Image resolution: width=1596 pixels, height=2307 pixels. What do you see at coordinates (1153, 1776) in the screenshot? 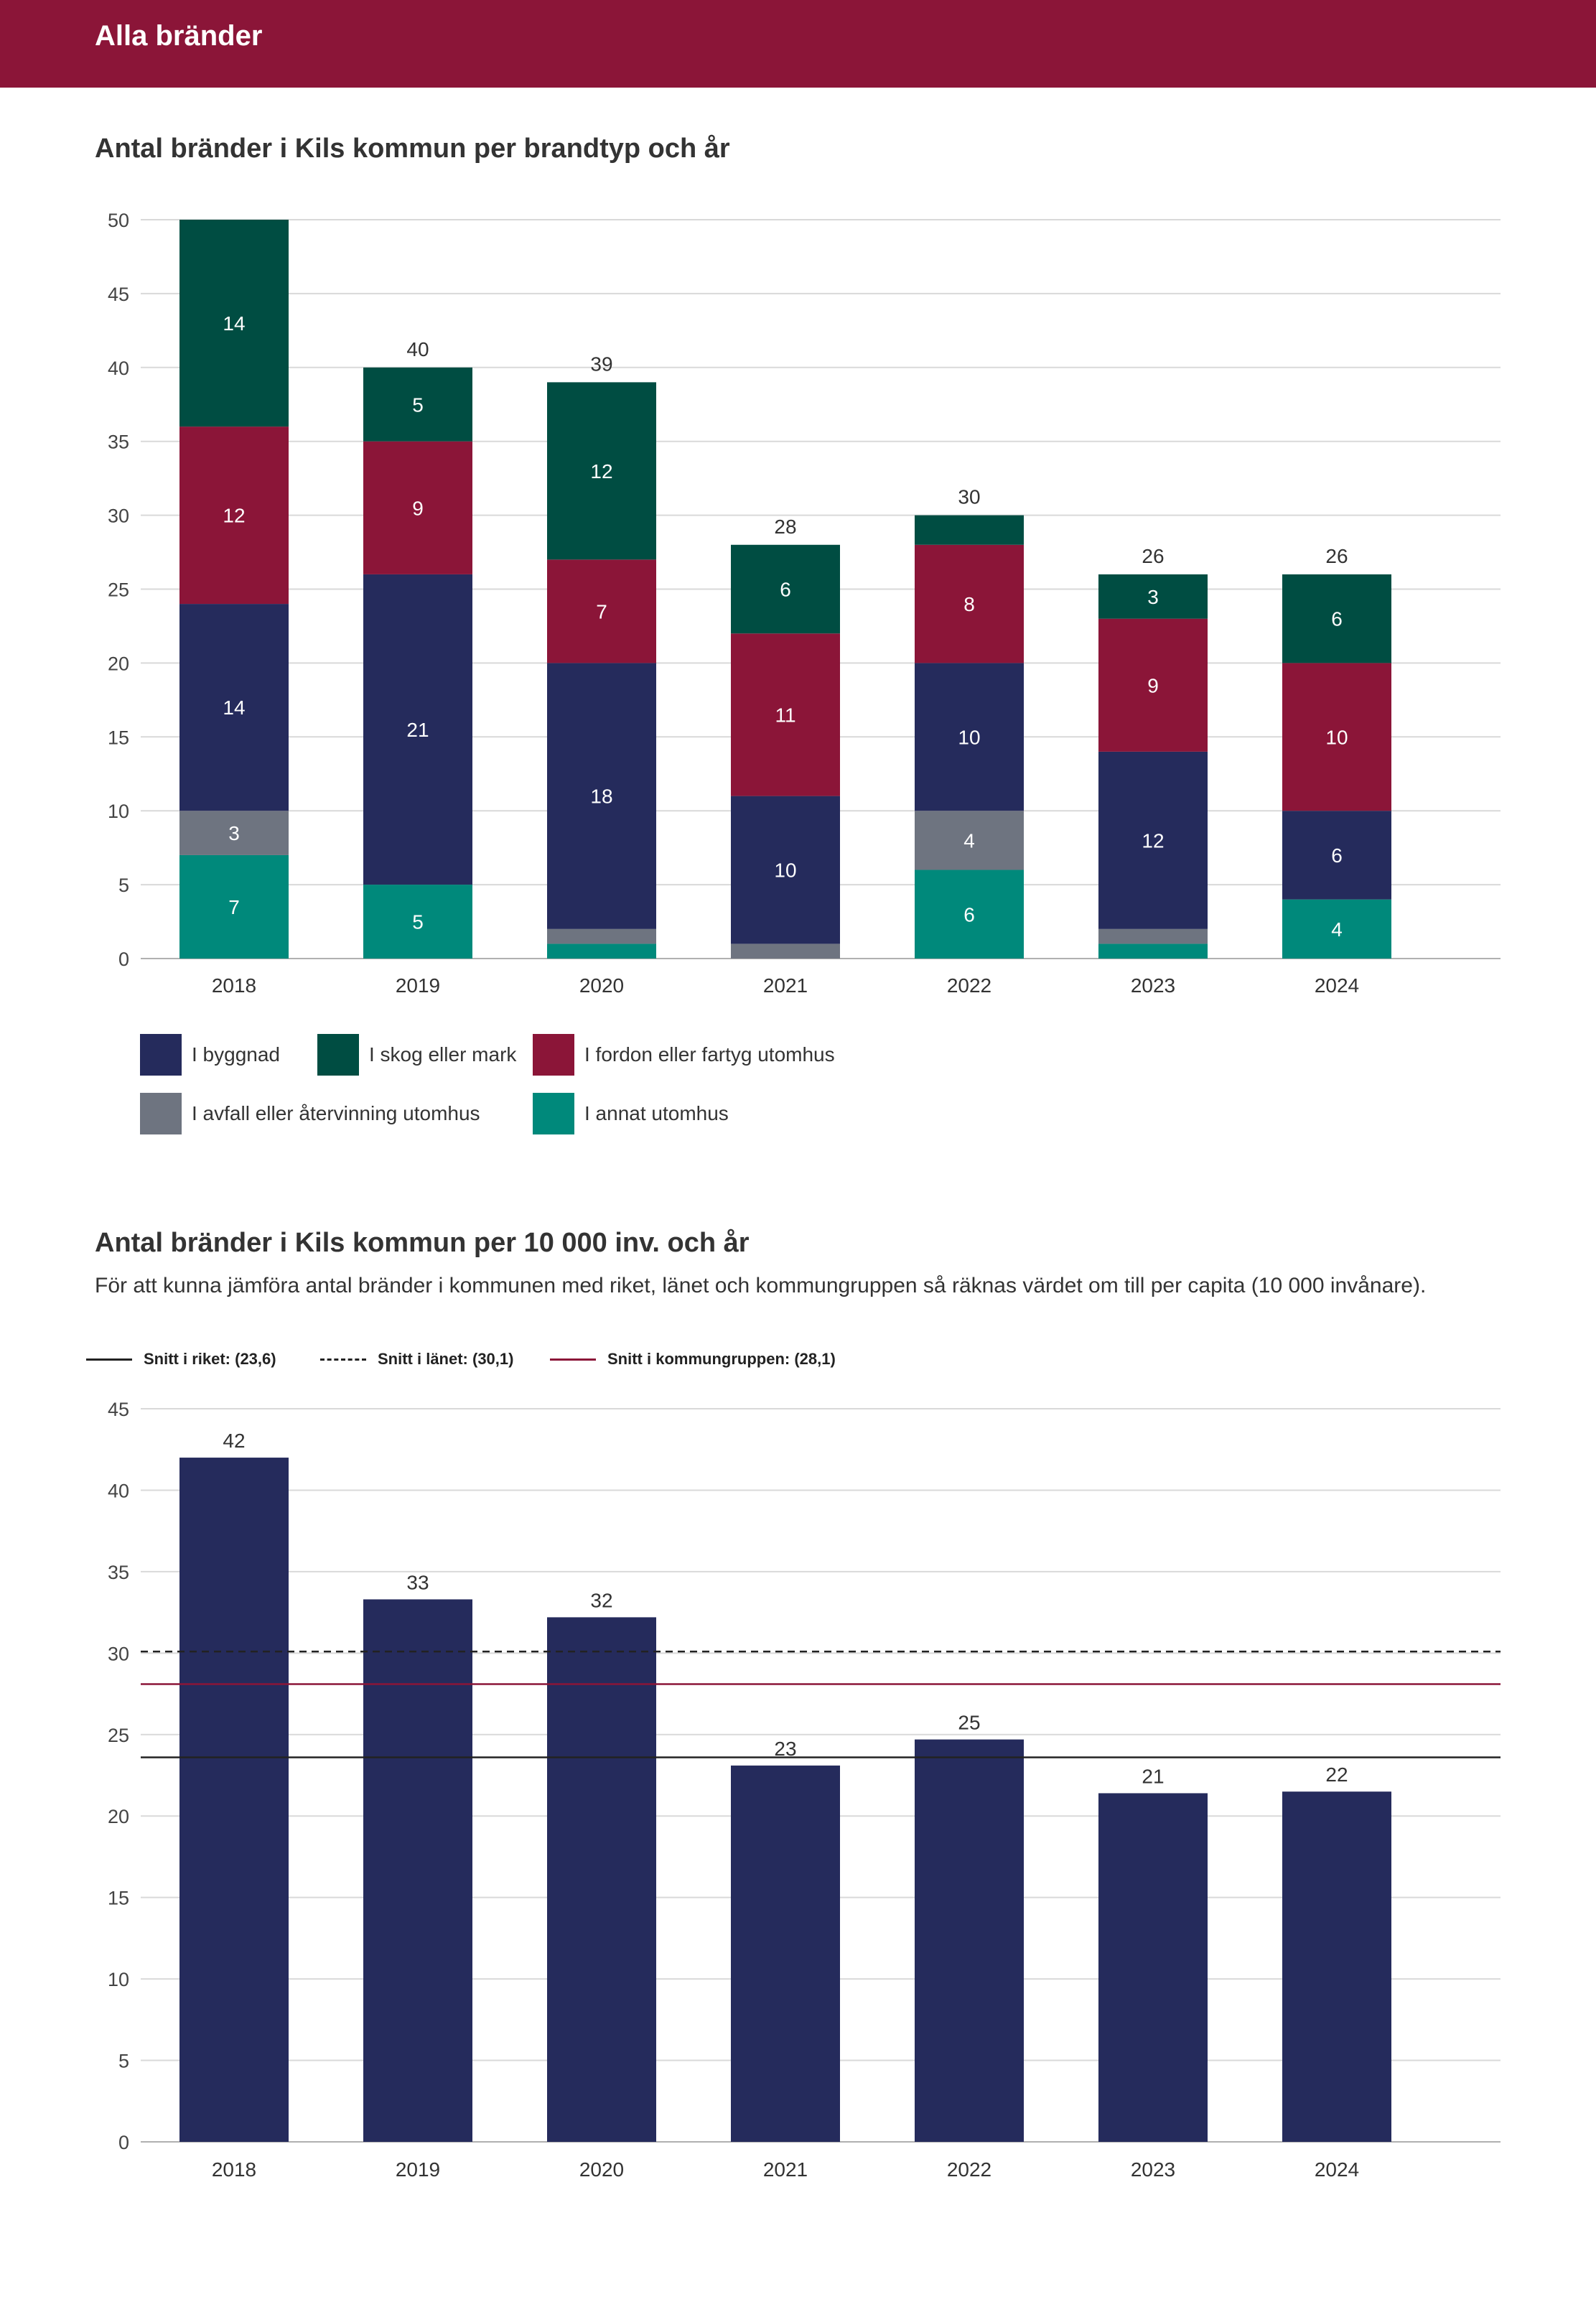
I see `value-label: 21` at bounding box center [1153, 1776].